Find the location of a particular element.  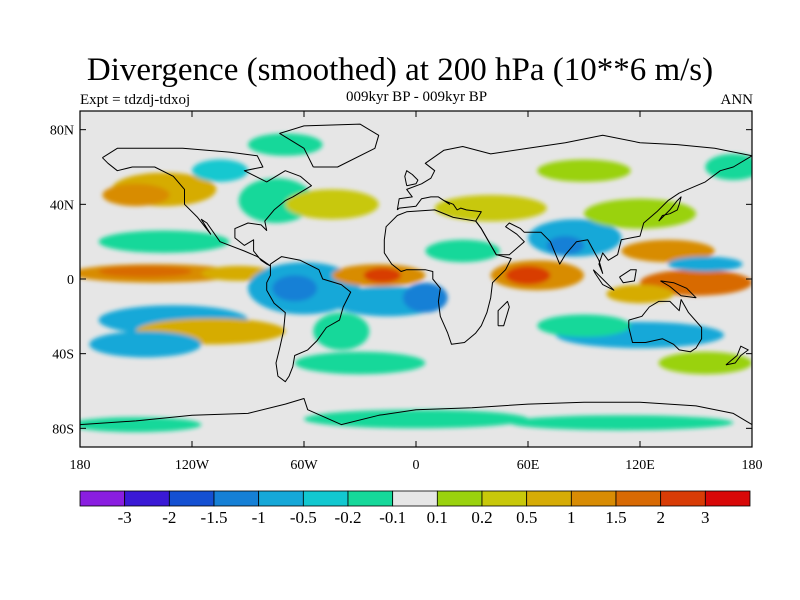

colorbar: -3 -2 -1.5 -1 -0.5 -0.2 -0.1 0.1 0.2 0.5 1 1.5 2 3 is located at coordinates (415, 508).